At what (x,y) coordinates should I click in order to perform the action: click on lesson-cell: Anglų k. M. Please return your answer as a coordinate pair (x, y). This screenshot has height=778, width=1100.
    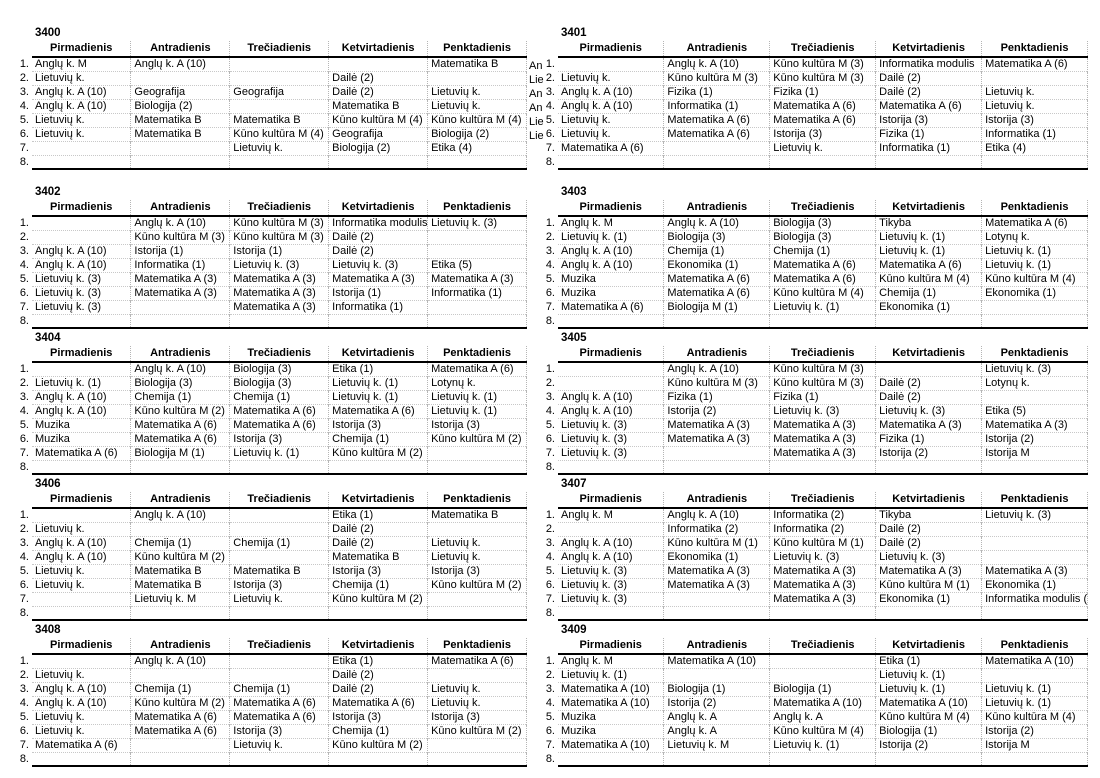
    Looking at the image, I should click on (587, 661).